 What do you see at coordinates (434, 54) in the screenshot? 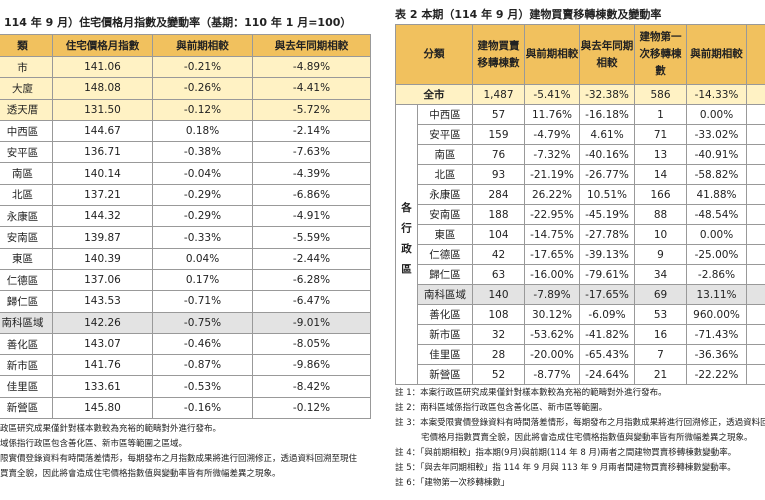
I see `header-cell: 分類` at bounding box center [434, 54].